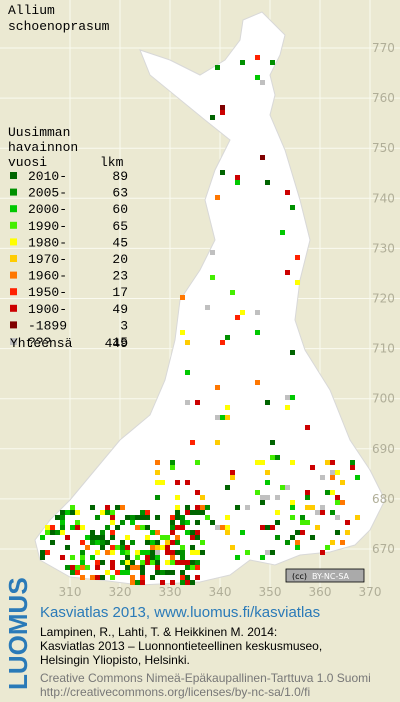  What do you see at coordinates (120, 342) in the screenshot?
I see `legend-count: 15` at bounding box center [120, 342].